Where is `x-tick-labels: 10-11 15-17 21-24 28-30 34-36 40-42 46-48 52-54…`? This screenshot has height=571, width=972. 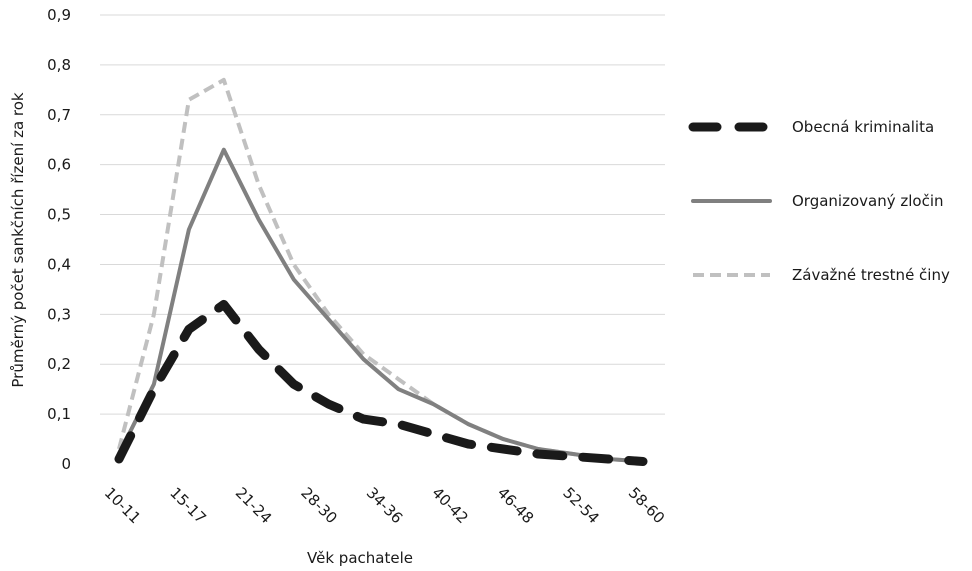 x-tick-labels: 10-11 15-17 21-24 28-30 34-36 40-42 46-48 52-54… is located at coordinates (385, 506).